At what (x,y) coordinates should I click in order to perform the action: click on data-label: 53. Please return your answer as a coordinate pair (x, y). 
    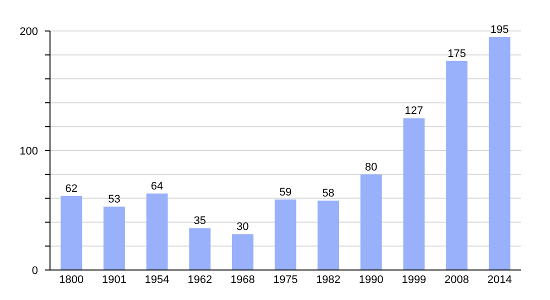
    Looking at the image, I should click on (114, 200).